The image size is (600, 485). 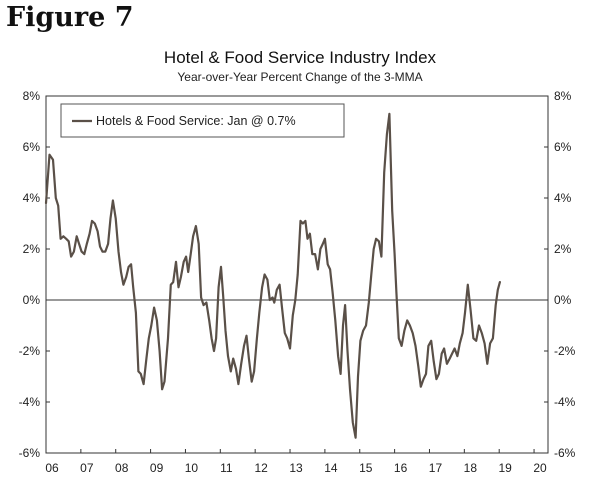 What do you see at coordinates (331, 468) in the screenshot?
I see `x-tick-label: 14` at bounding box center [331, 468].